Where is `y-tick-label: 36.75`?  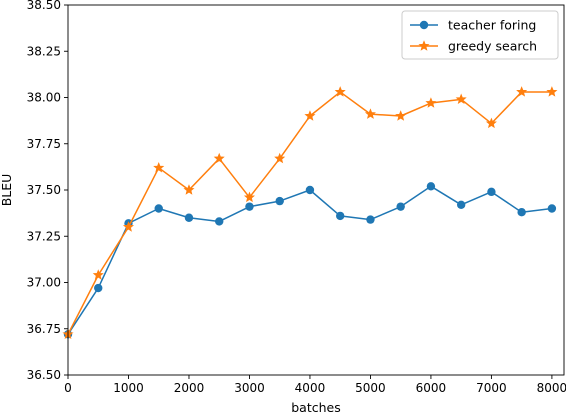
y-tick-label: 36.75 is located at coordinates (44, 329).